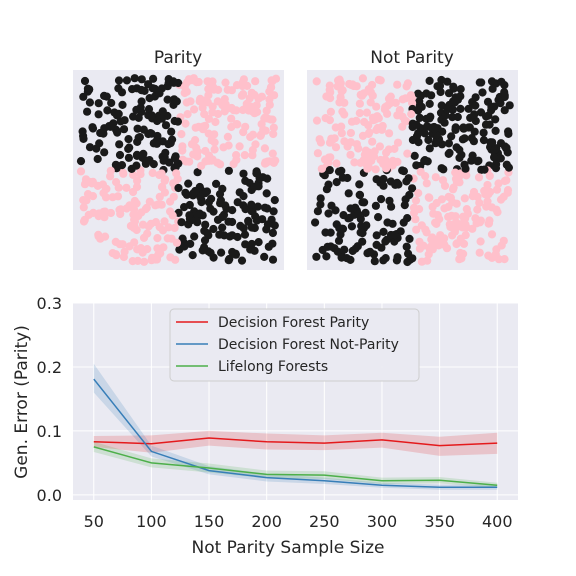  I want to click on not-parity-title: Not Parity, so click(412, 58).